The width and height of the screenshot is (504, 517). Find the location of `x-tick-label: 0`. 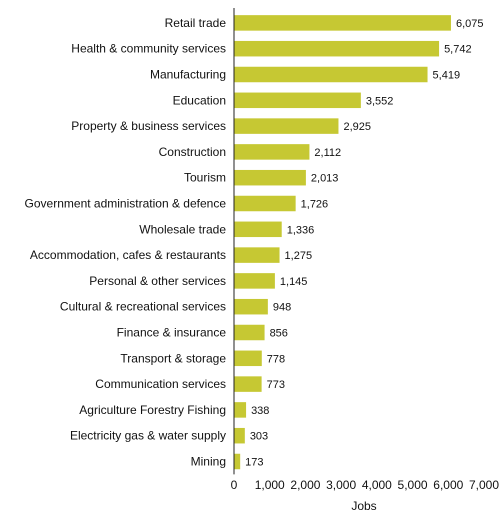

x-tick-label: 0 is located at coordinates (234, 485).